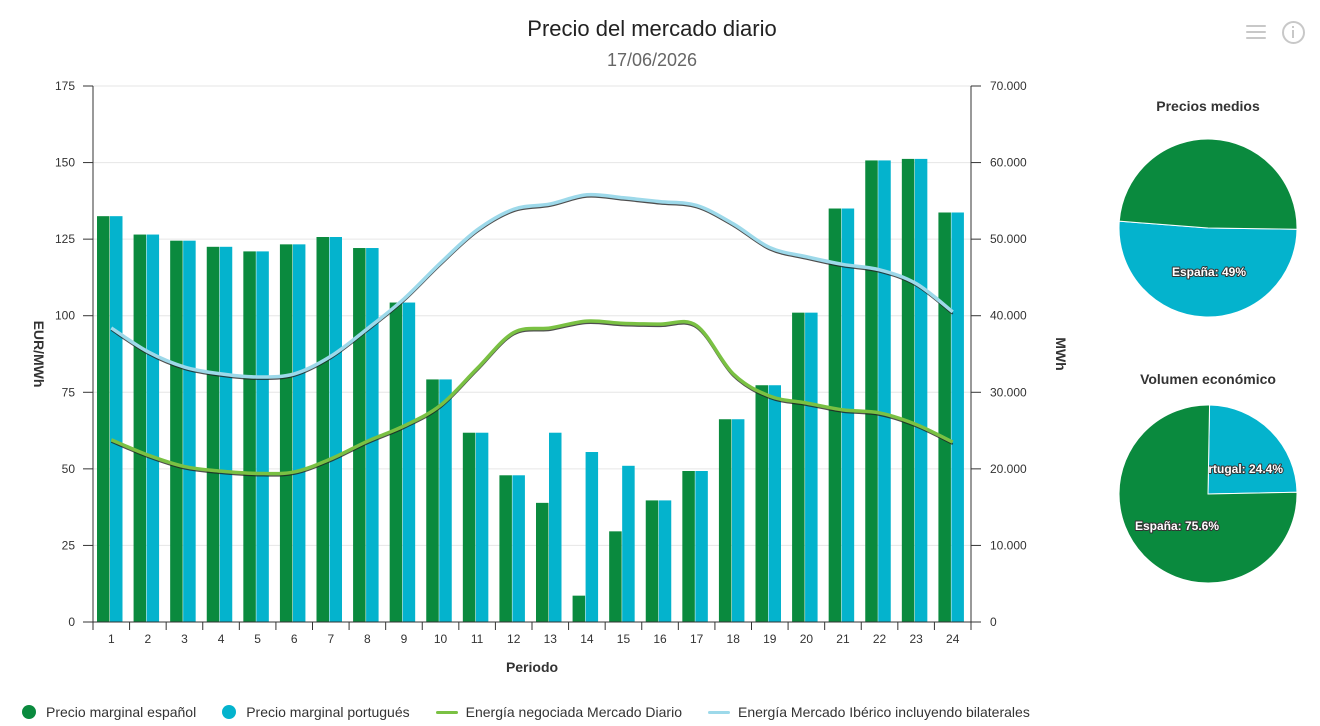  I want to click on legend-item-energia-negociada: Energía negociada Mercado Diario, so click(558, 712).